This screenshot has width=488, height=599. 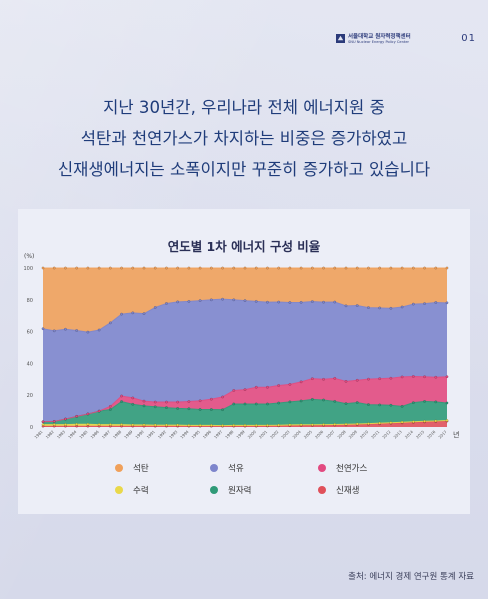 I want to click on x-tick-label: 1989, so click(x=128, y=434).